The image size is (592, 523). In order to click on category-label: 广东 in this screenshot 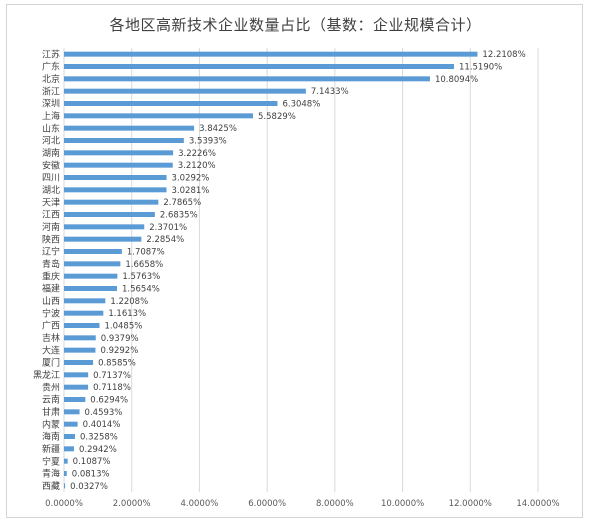, I will do `click(51, 67)`.